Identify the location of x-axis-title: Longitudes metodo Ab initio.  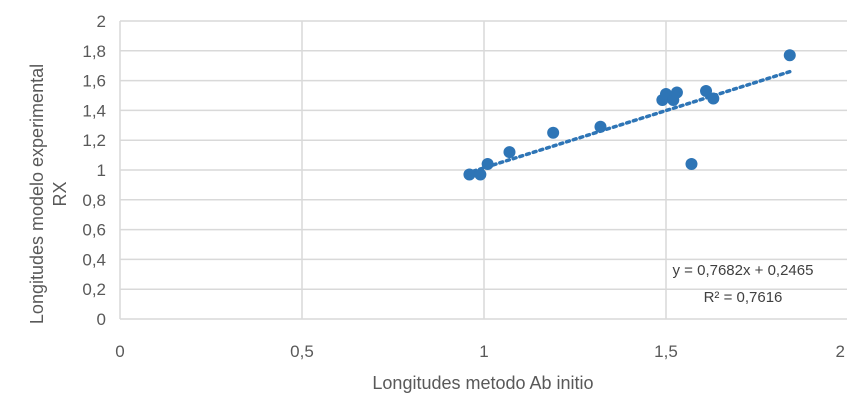
(482, 383).